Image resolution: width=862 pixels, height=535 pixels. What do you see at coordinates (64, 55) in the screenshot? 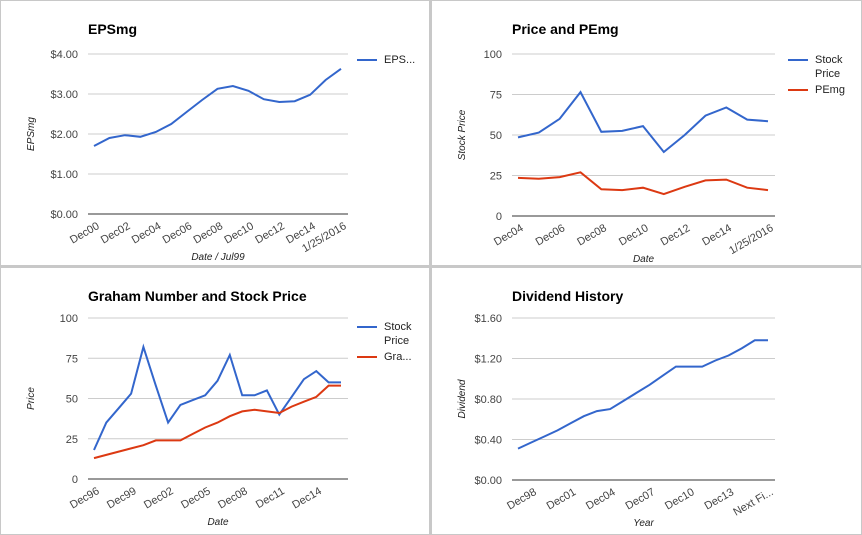
I see `y-tick-label: $4.00` at bounding box center [64, 55].